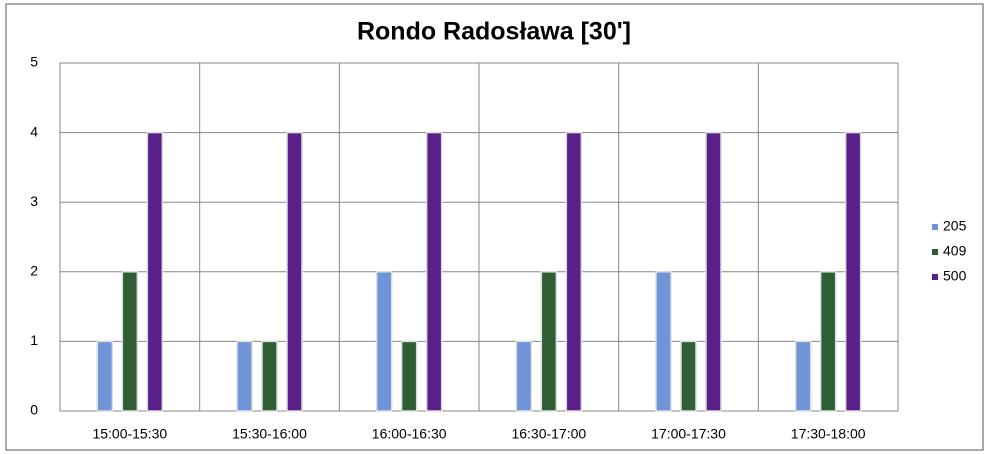 The image size is (989, 454). I want to click on y-tick-label: 2, so click(34, 271).